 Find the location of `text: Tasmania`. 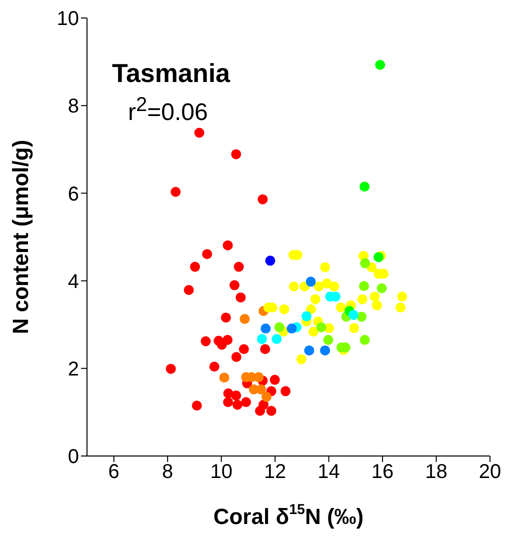

text: Tasmania is located at coordinates (171, 73).